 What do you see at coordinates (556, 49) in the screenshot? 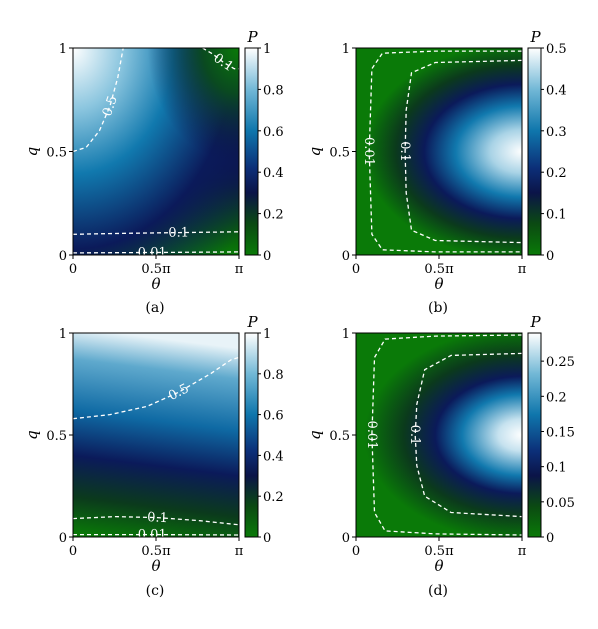
I see `colorbar-tick-label: 0.5` at bounding box center [556, 49].